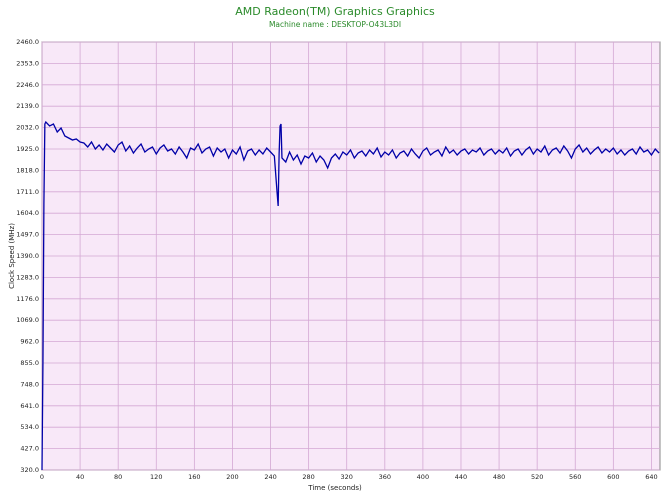 The image size is (670, 503). Describe the element at coordinates (29, 342) in the screenshot. I see `y-tick-label: 962.0` at that location.